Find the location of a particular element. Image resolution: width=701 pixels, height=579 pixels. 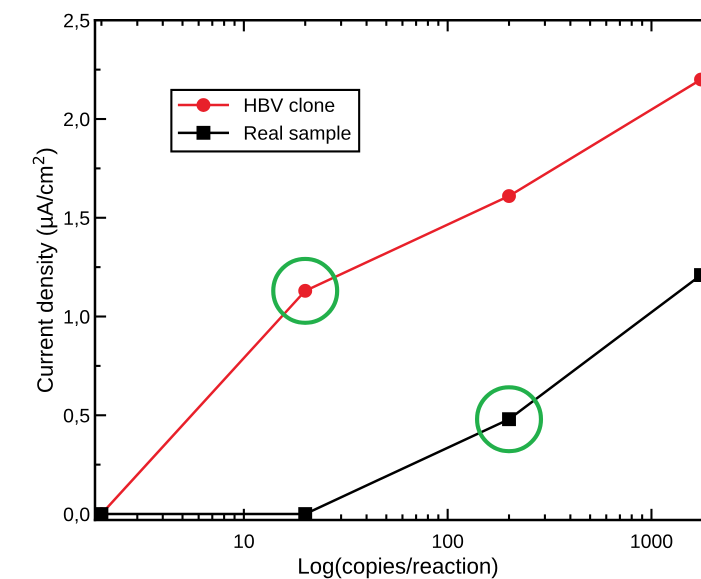

y-tick-label: 1,5 is located at coordinates (77, 219).